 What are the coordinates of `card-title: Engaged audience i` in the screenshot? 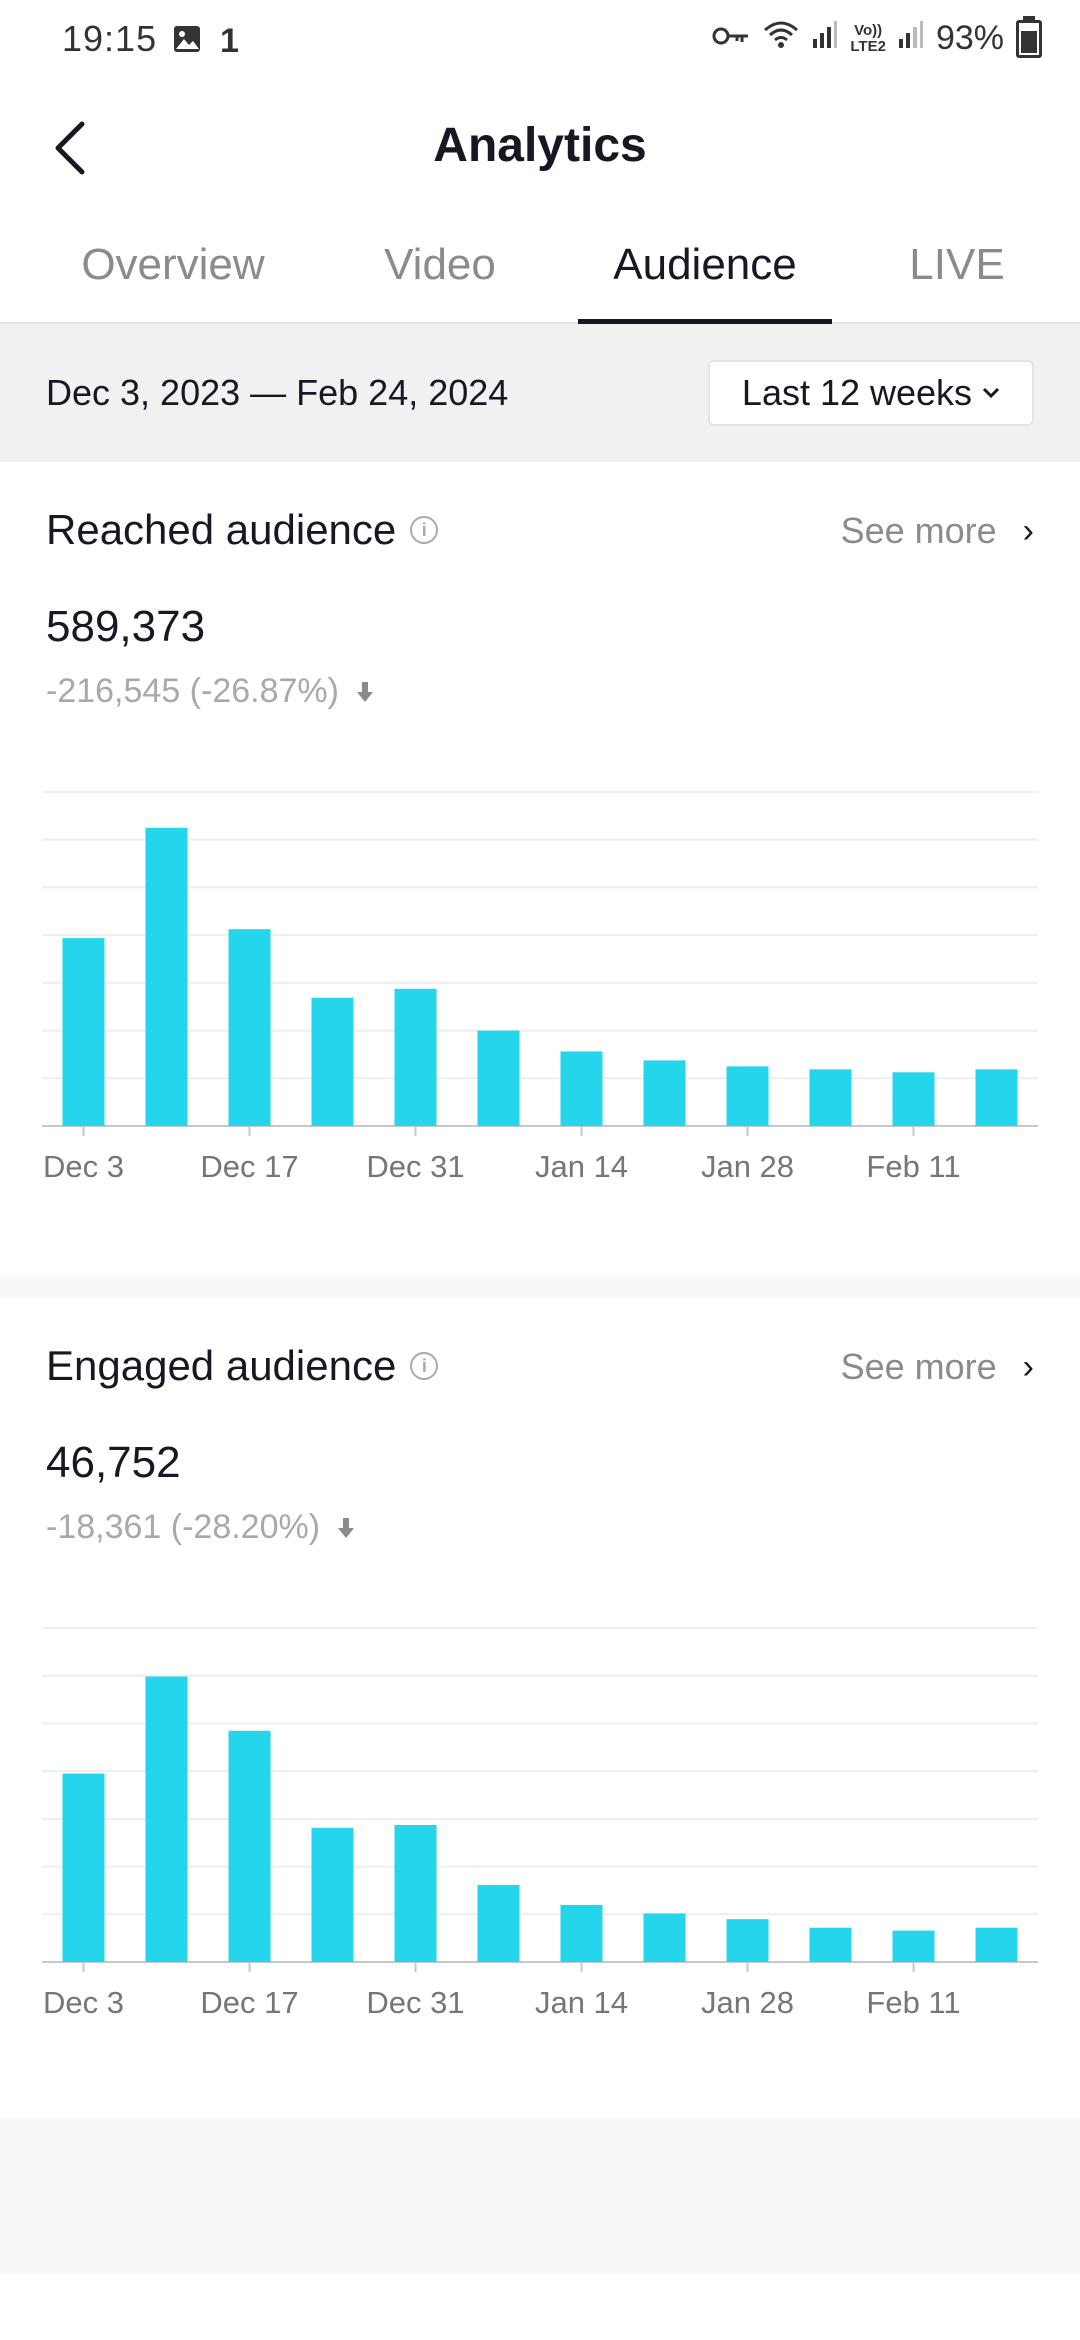 It's located at (242, 1366).